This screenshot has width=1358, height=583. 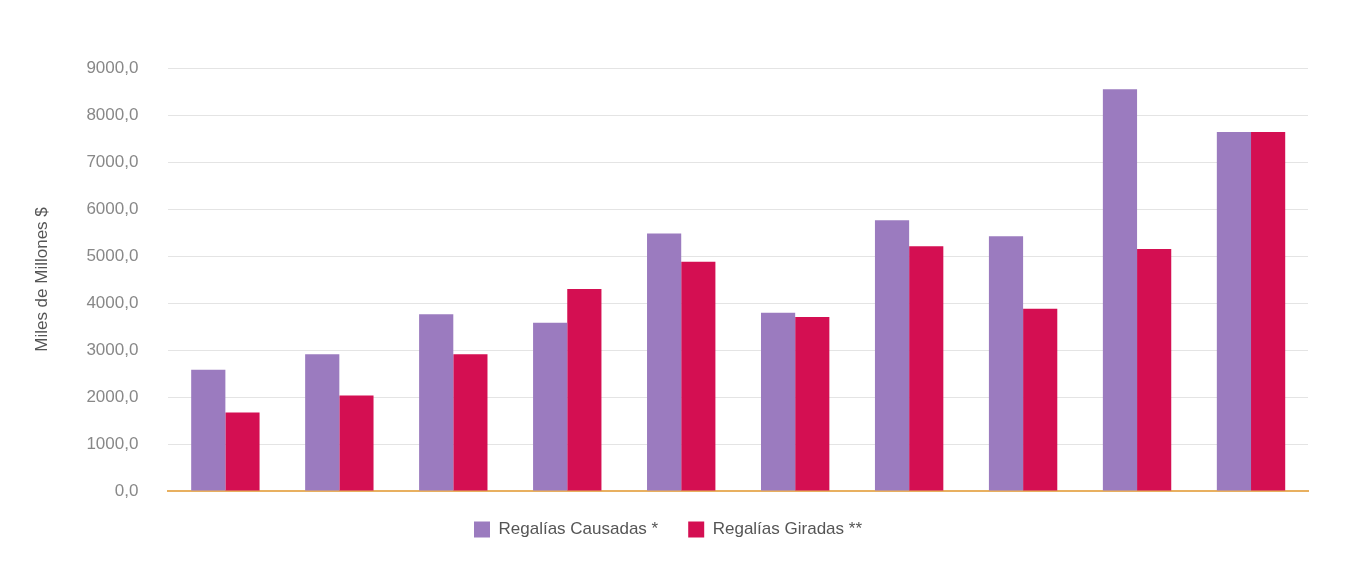 I want to click on y-tick-label: 0,0, so click(x=126, y=490).